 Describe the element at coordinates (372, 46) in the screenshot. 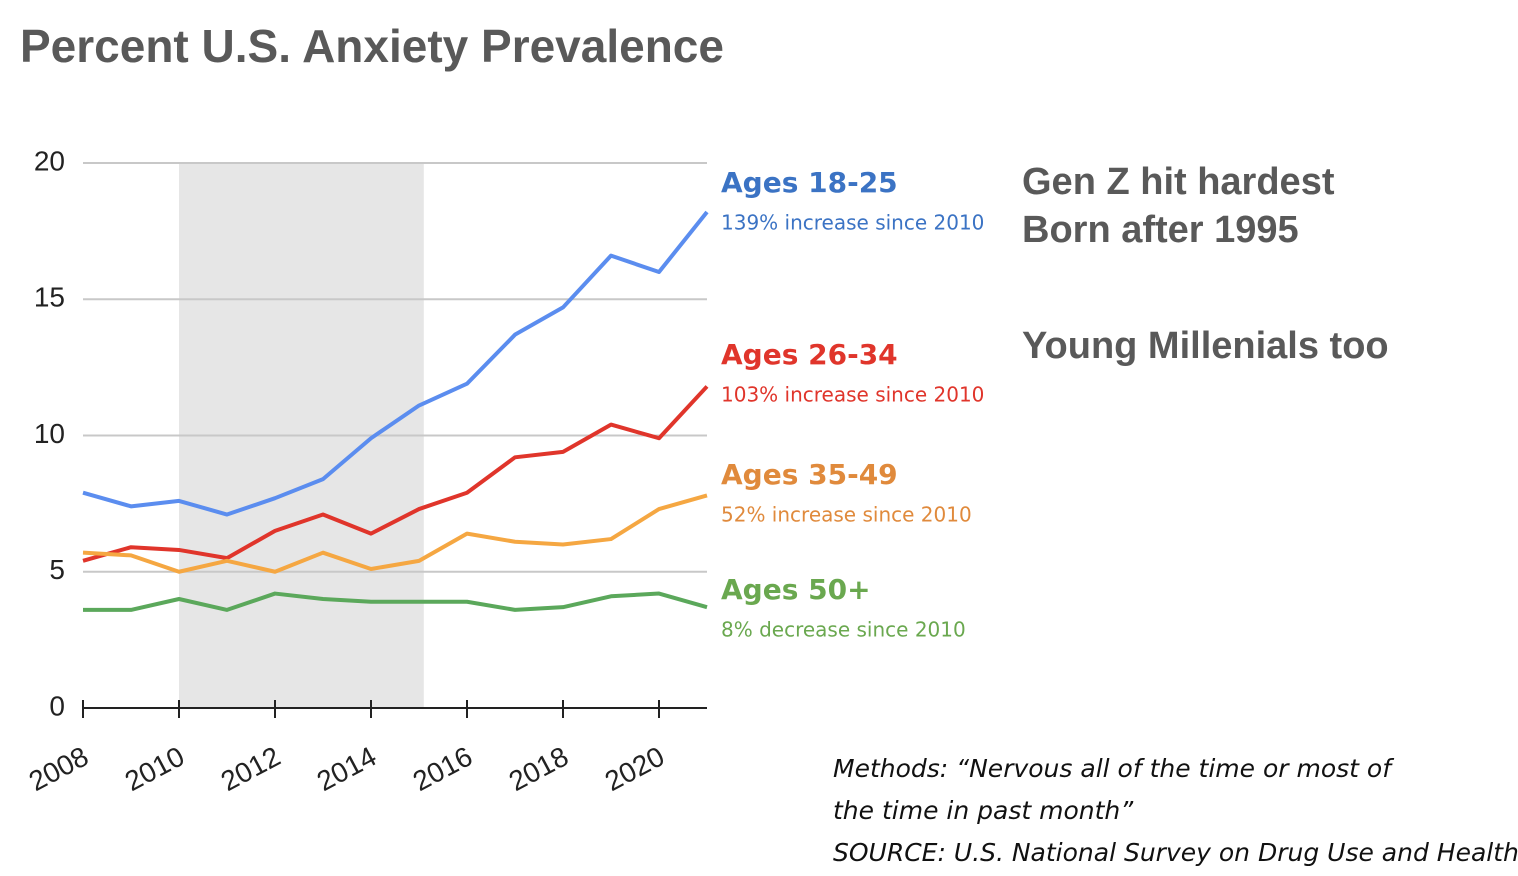

I see `chart-title: Percent U.S. Anxiety Prevalence` at that location.